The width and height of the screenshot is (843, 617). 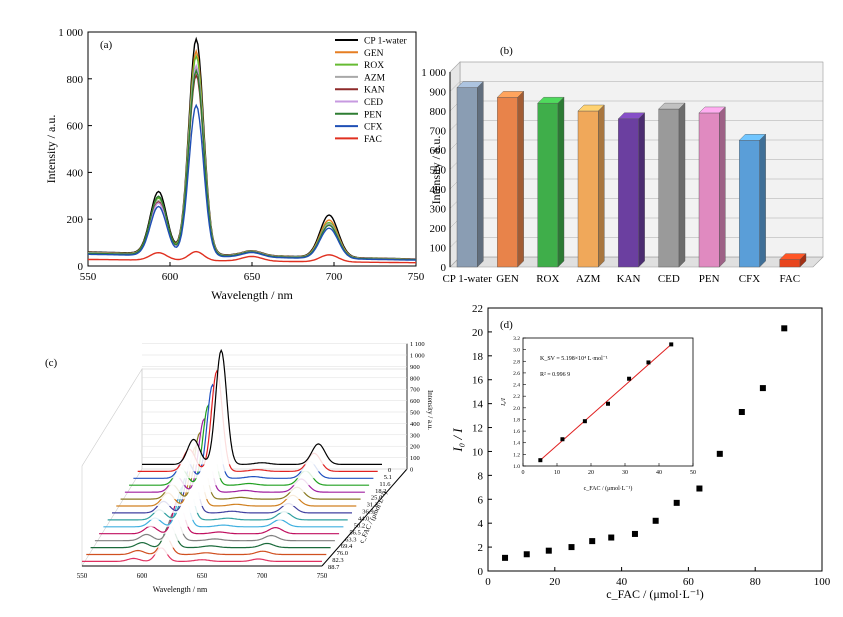 I want to click on panel-a-legend-label: ROX, so click(x=374, y=66).